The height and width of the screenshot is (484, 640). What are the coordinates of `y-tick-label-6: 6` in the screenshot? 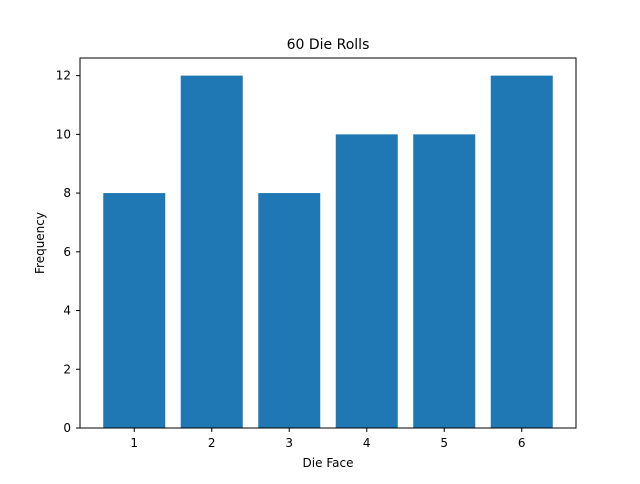 It's located at (67, 252).